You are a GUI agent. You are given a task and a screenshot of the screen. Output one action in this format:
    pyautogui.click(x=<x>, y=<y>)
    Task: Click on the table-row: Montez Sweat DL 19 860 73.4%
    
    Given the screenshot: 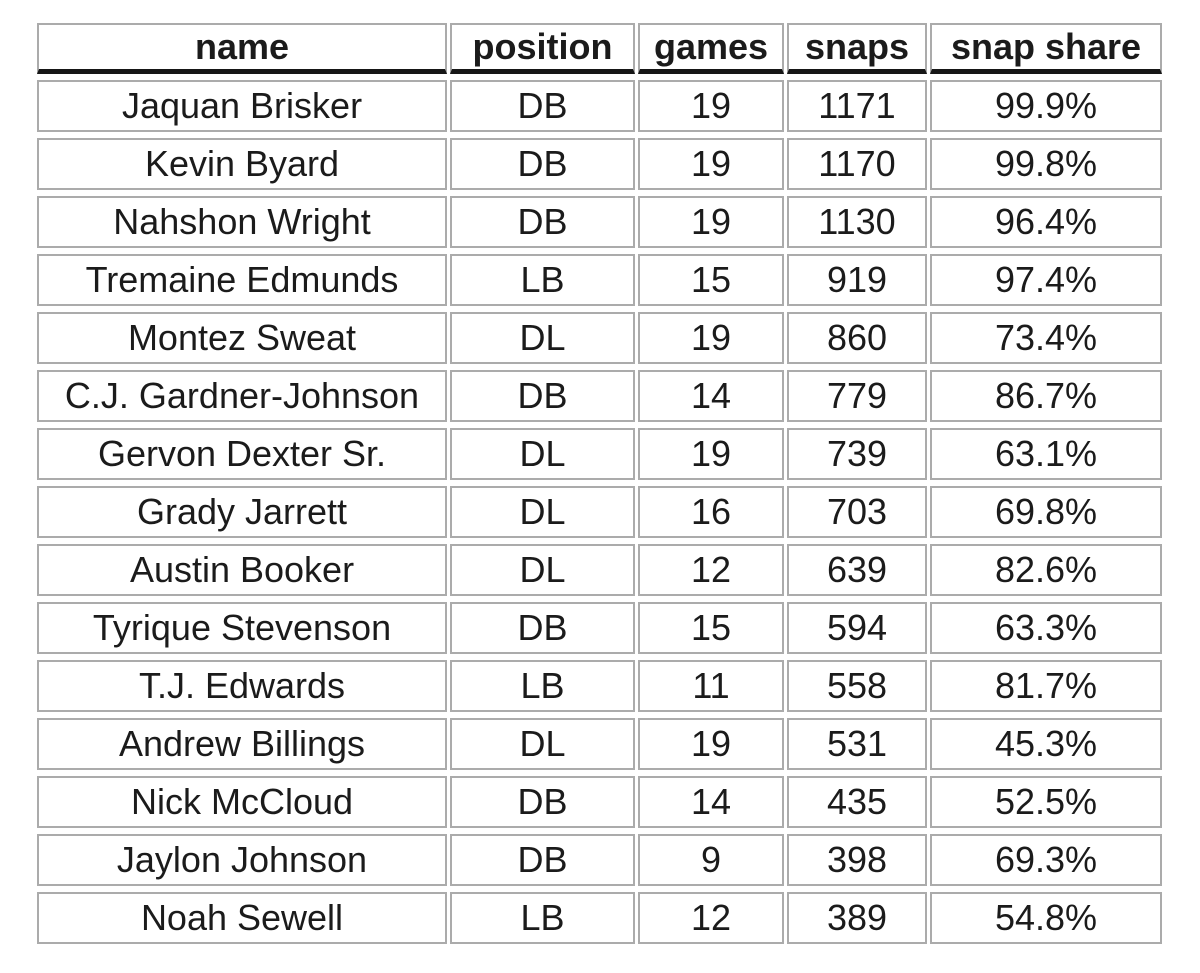 What is the action you would take?
    pyautogui.click(x=599, y=338)
    